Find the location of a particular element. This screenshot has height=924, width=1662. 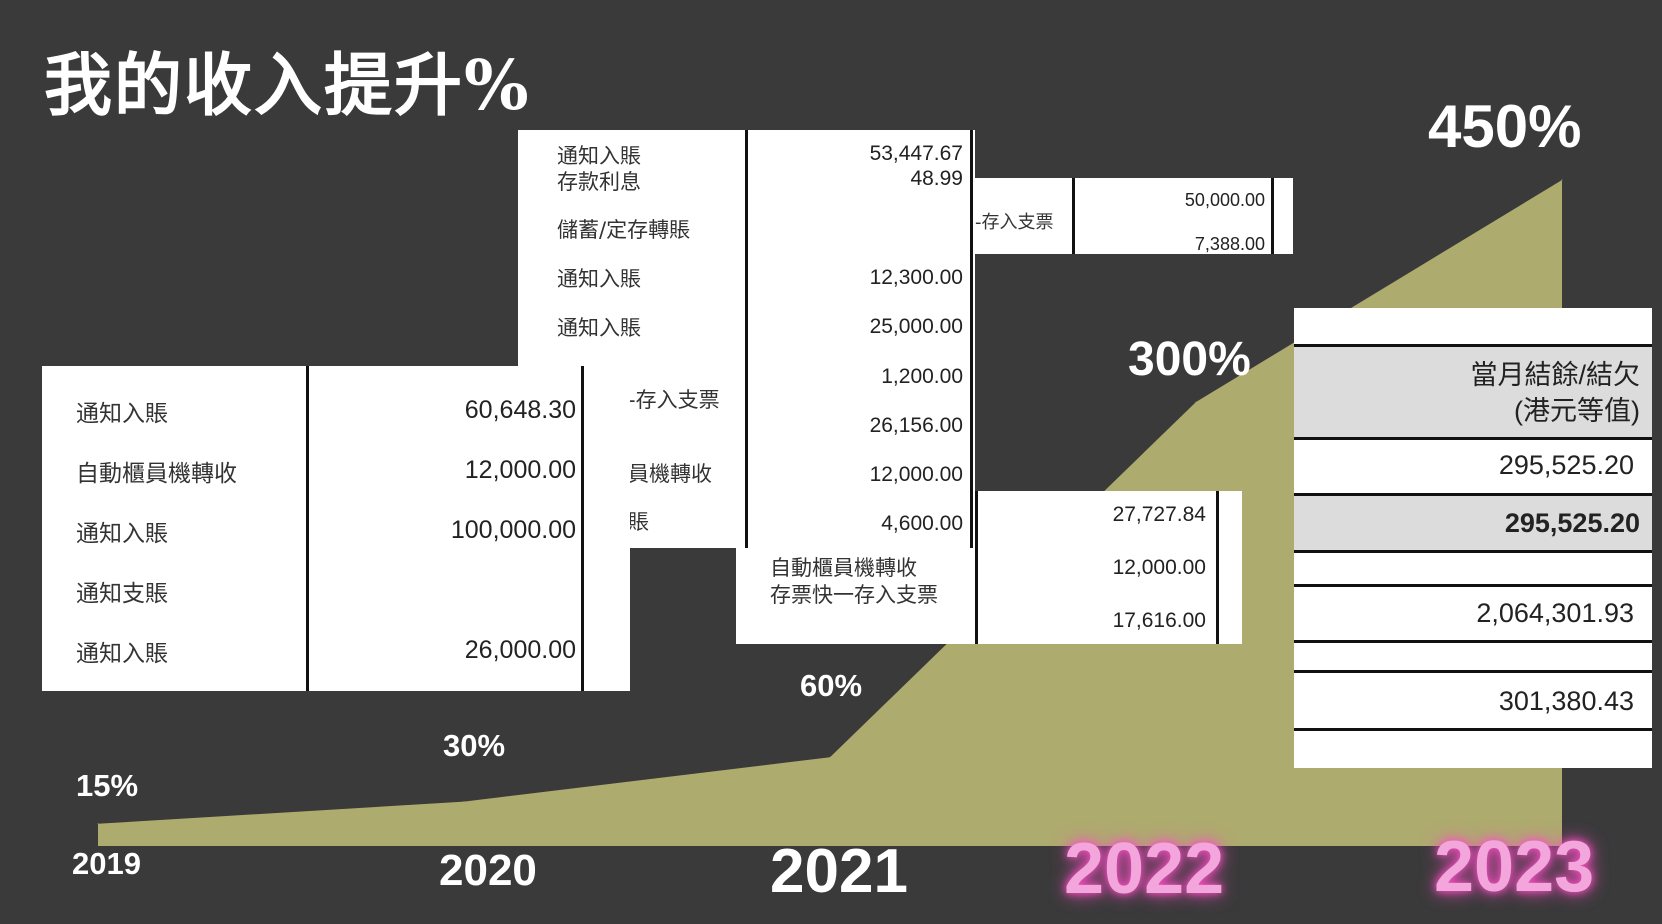

statement-label: 儲蓄/定存轉賬 is located at coordinates (624, 230).